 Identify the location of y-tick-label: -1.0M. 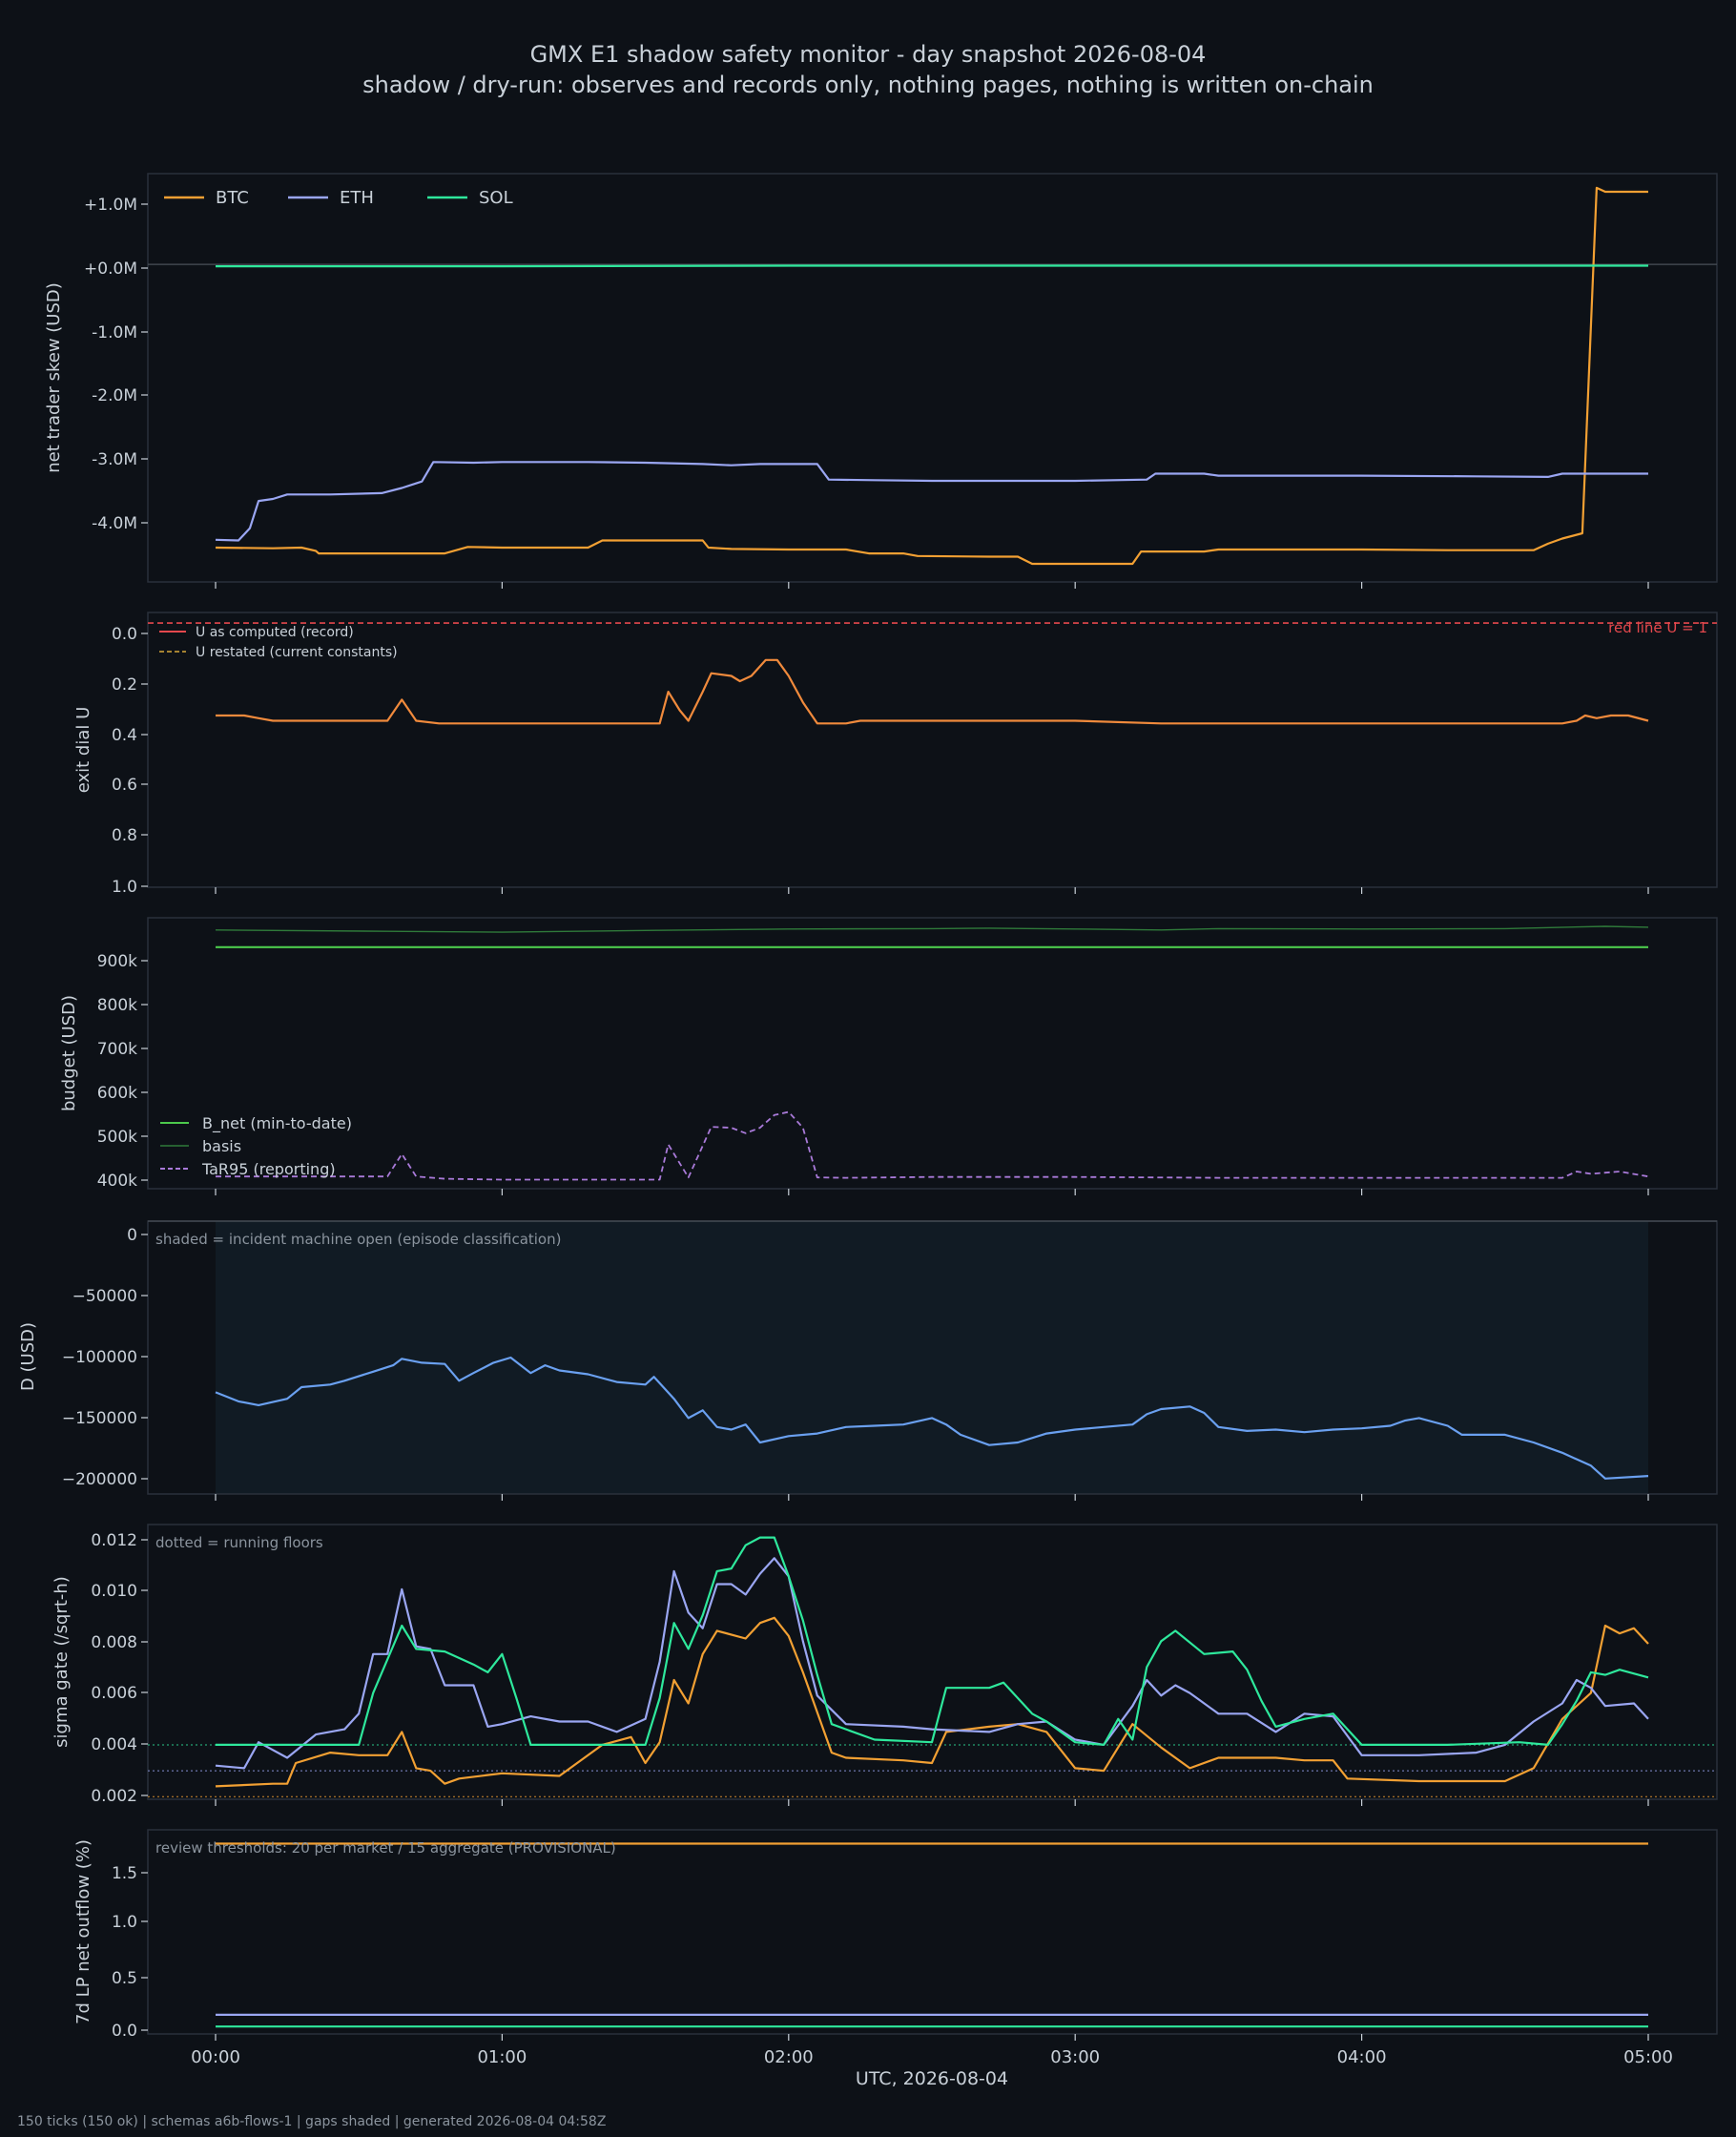
(114, 332).